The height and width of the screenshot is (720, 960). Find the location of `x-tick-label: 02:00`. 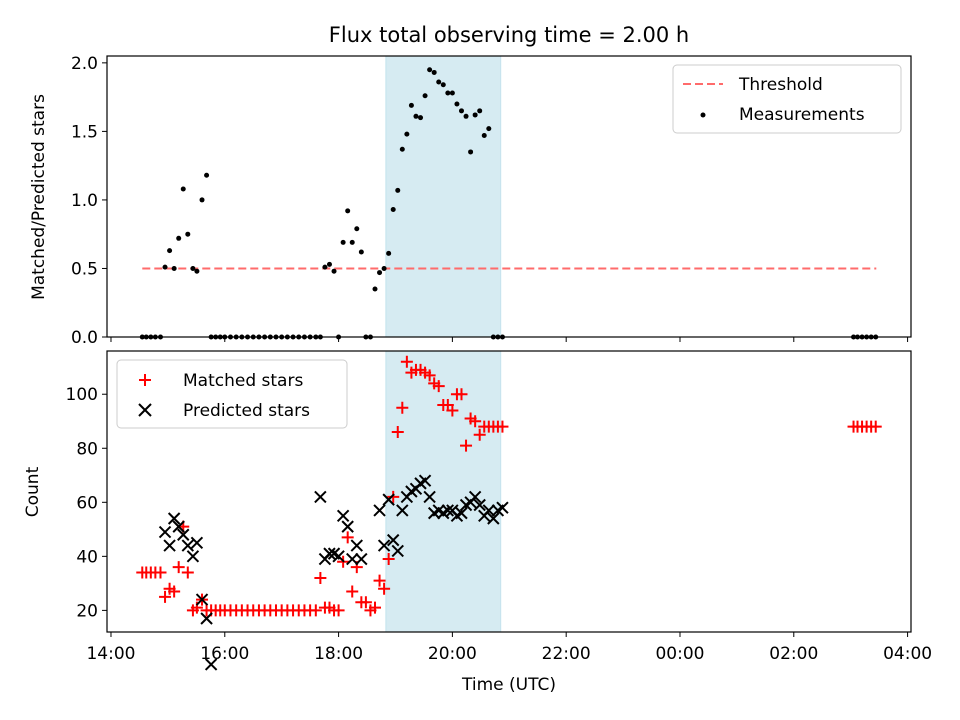

x-tick-label: 02:00 is located at coordinates (793, 654).